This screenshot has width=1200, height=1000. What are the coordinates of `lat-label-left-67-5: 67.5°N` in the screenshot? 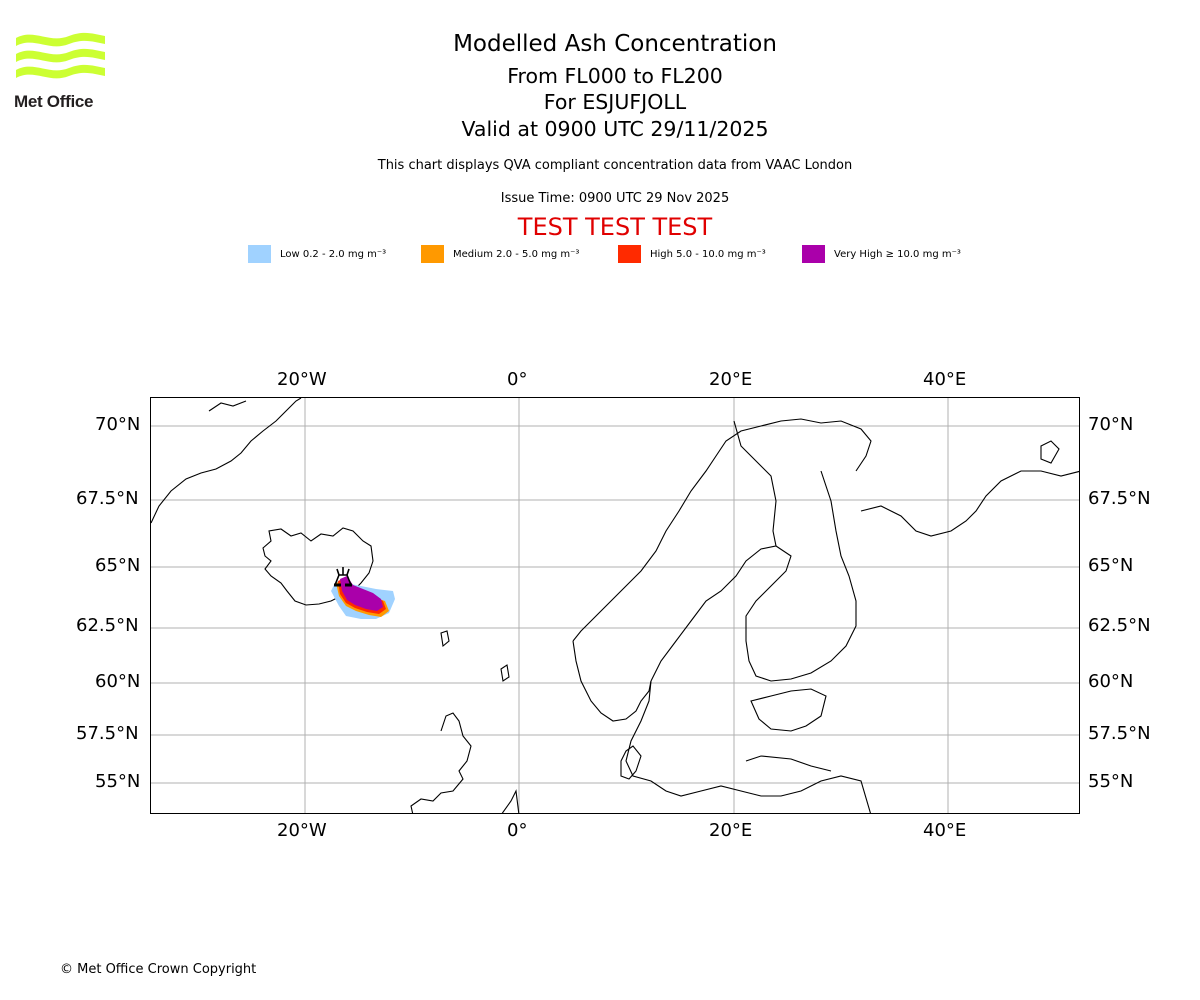 It's located at (107, 498).